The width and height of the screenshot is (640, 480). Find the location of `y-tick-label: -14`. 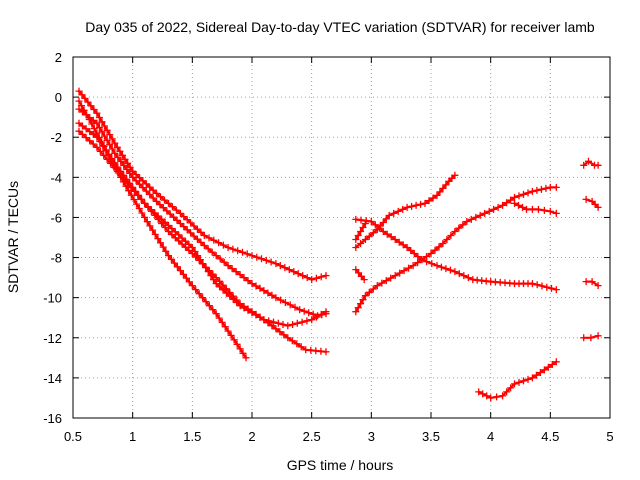

y-tick-label: -14 is located at coordinates (52, 378).